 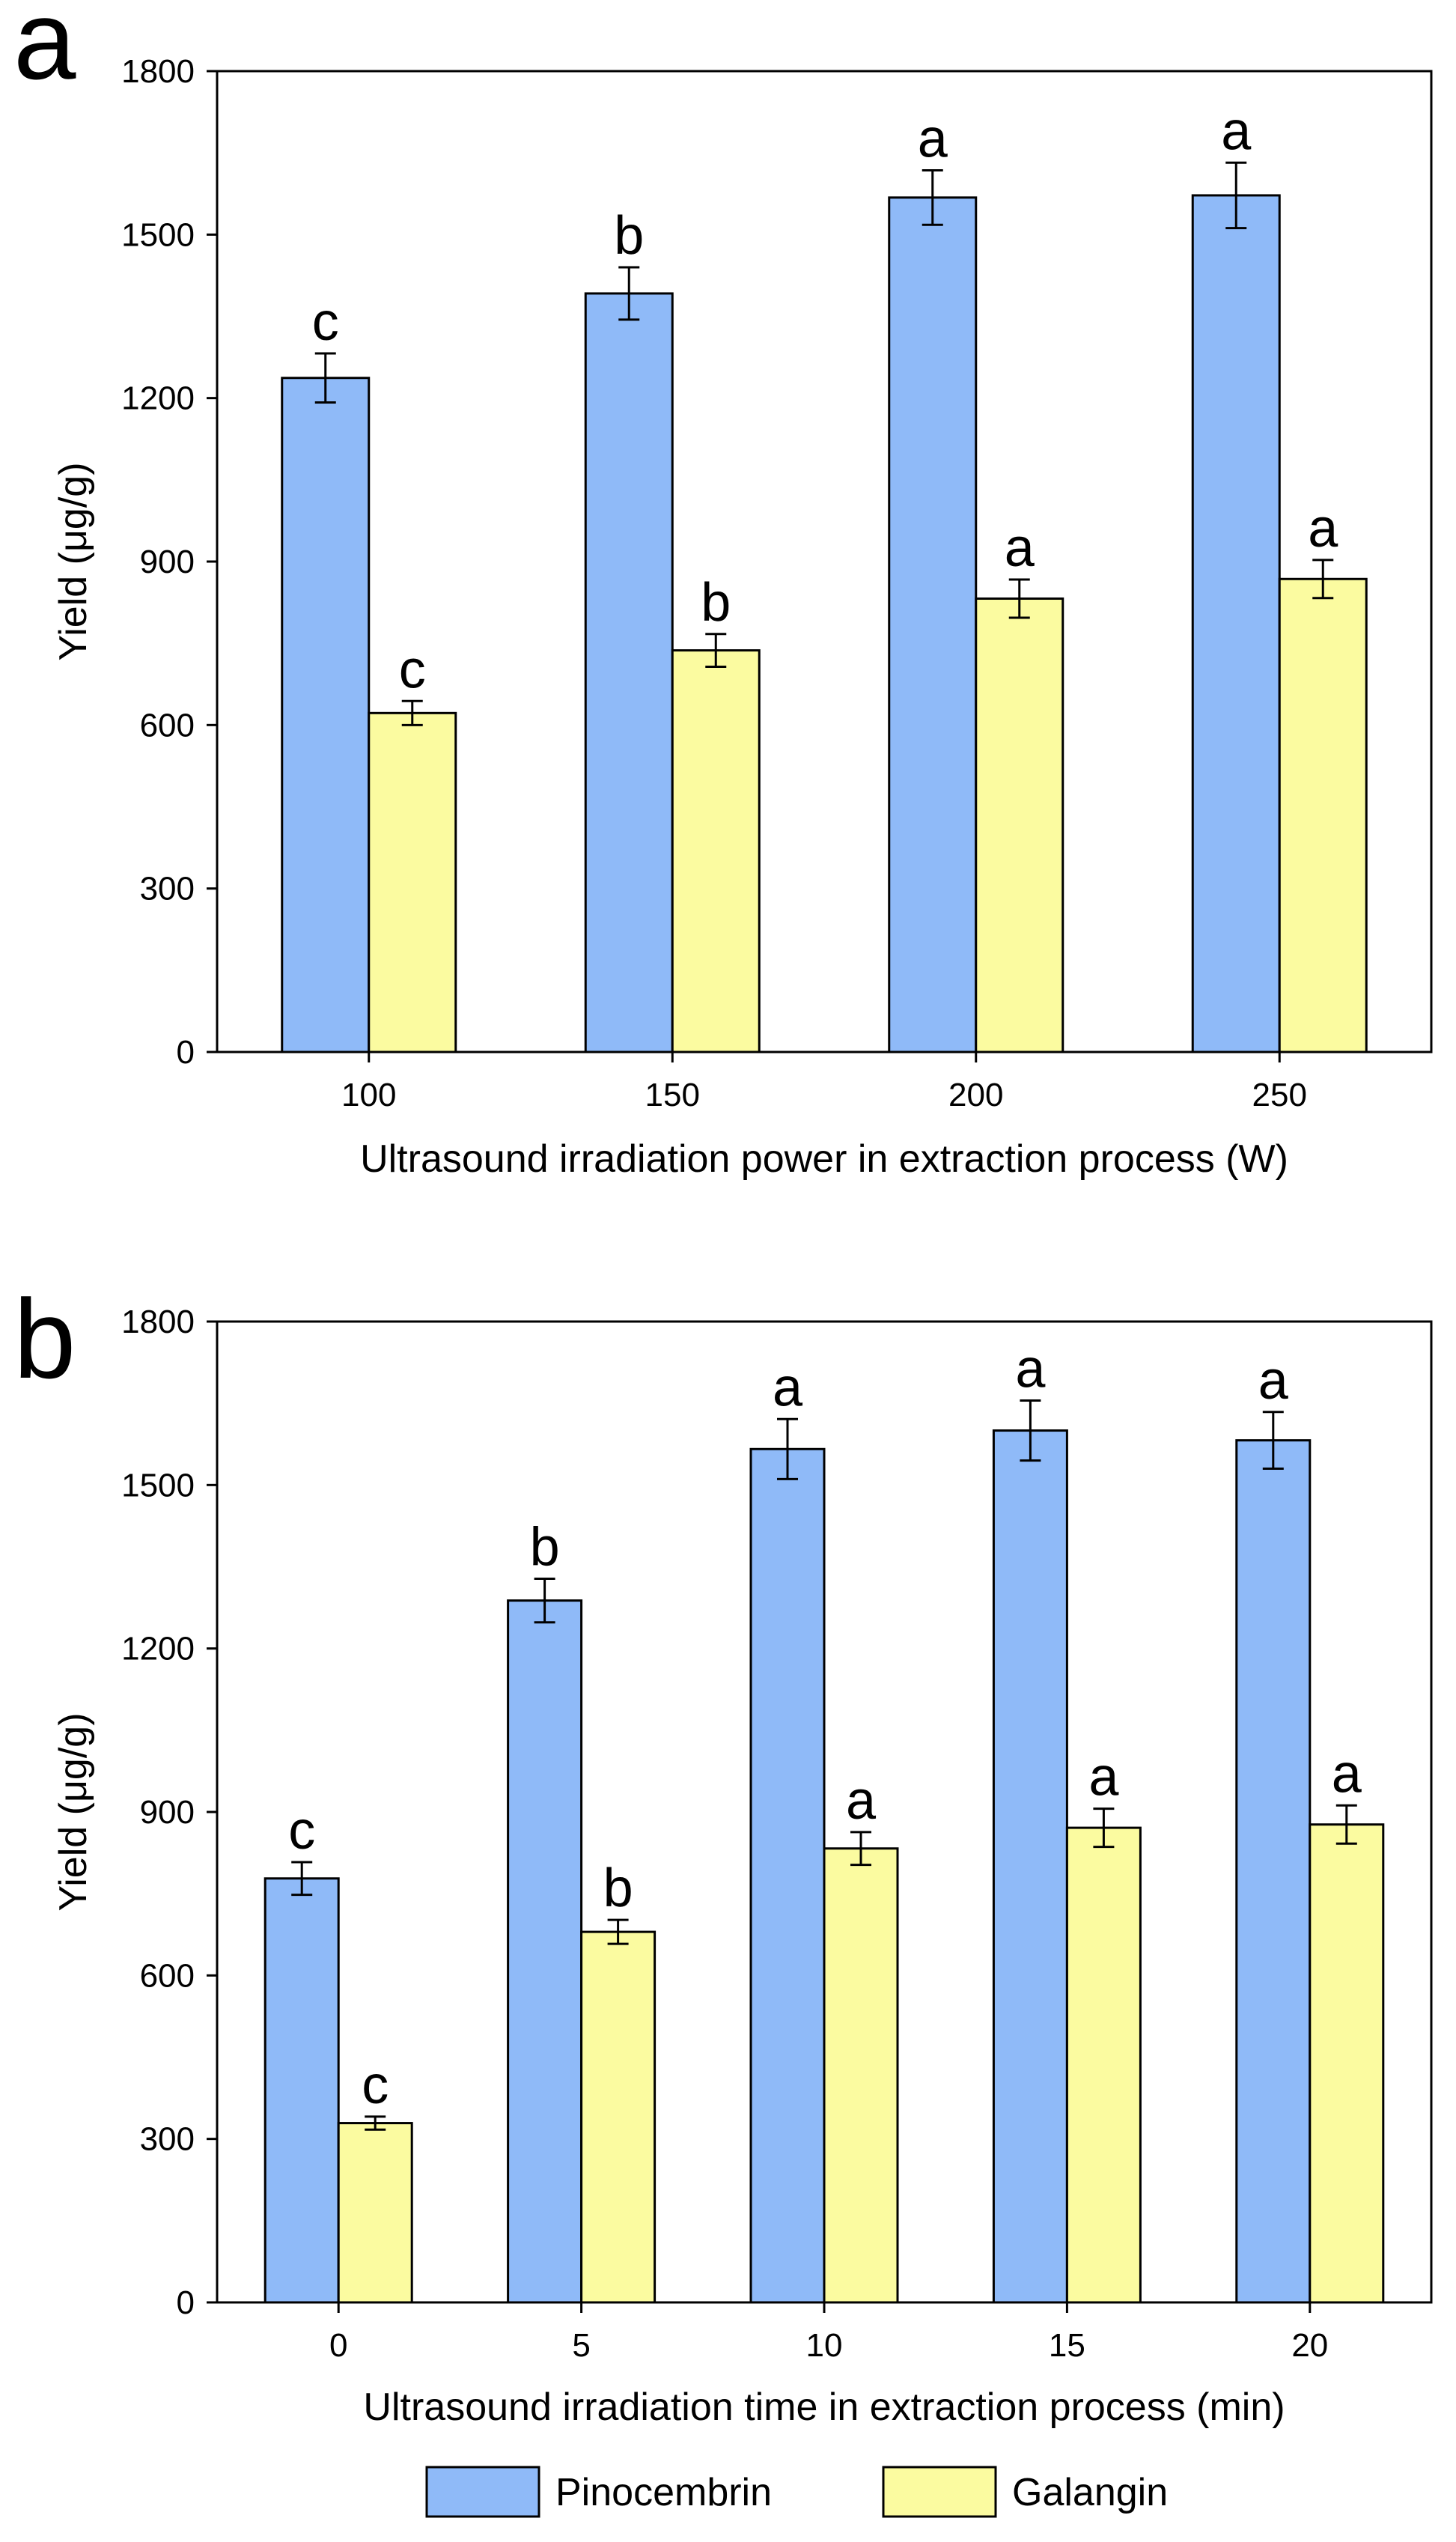 I want to click on x-tick-label: 15, so click(x=1067, y=2345).